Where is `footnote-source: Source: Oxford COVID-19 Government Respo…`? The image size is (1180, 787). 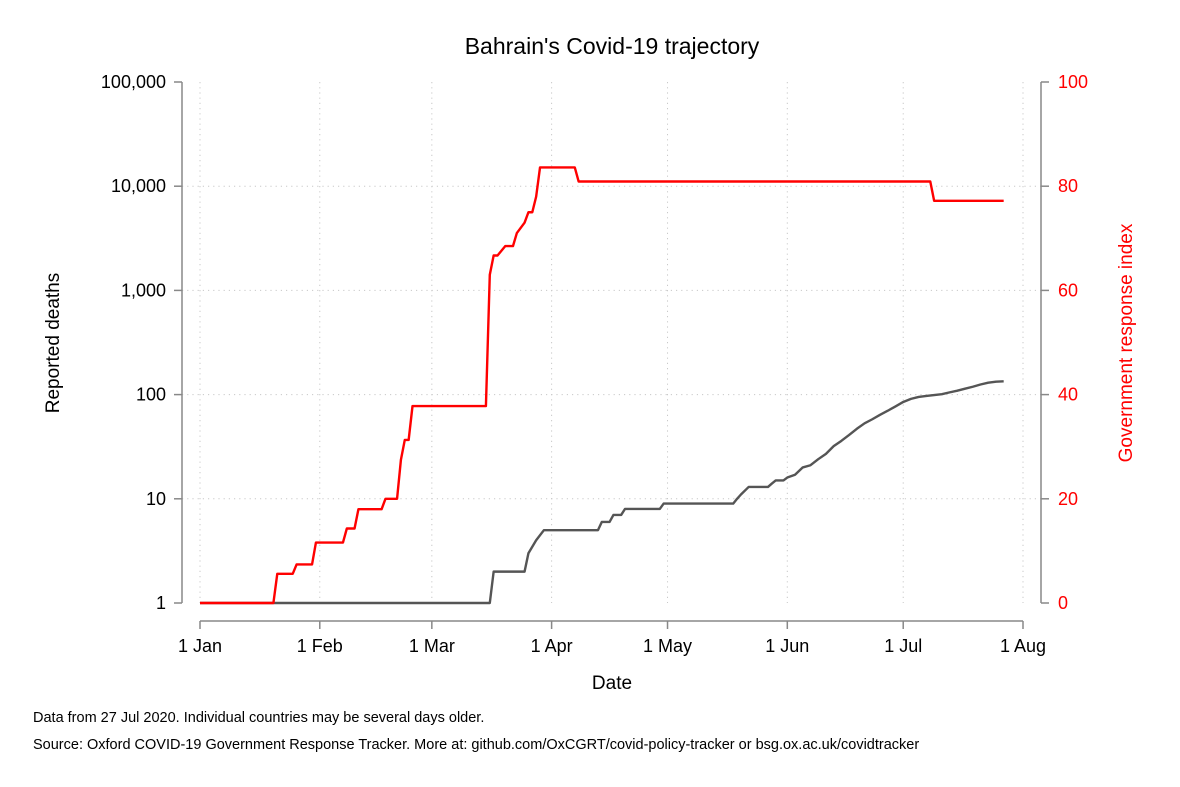 footnote-source: Source: Oxford COVID-19 Government Respo… is located at coordinates (476, 745).